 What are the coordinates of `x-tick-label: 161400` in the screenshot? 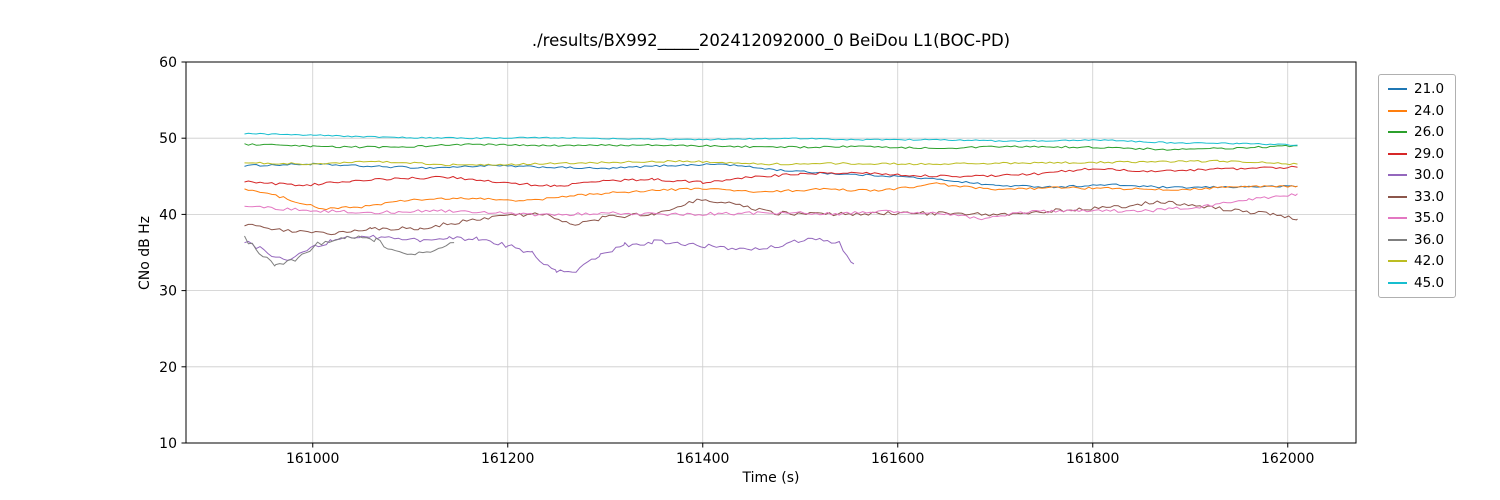 It's located at (702, 459).